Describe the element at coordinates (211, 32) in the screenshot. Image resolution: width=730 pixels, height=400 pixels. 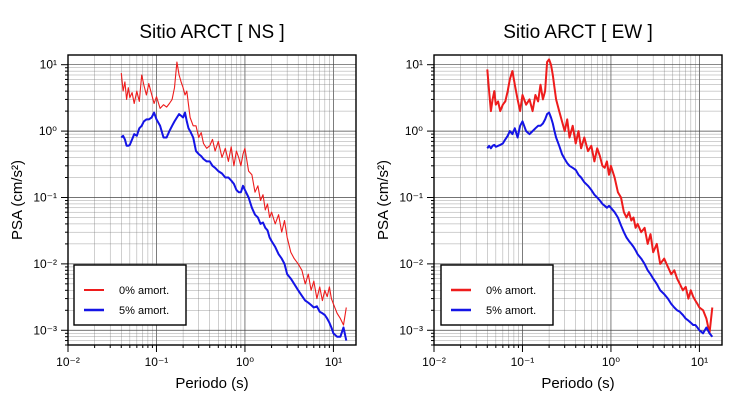
I see `chart-title: Sitio ARCT [ NS ]` at that location.